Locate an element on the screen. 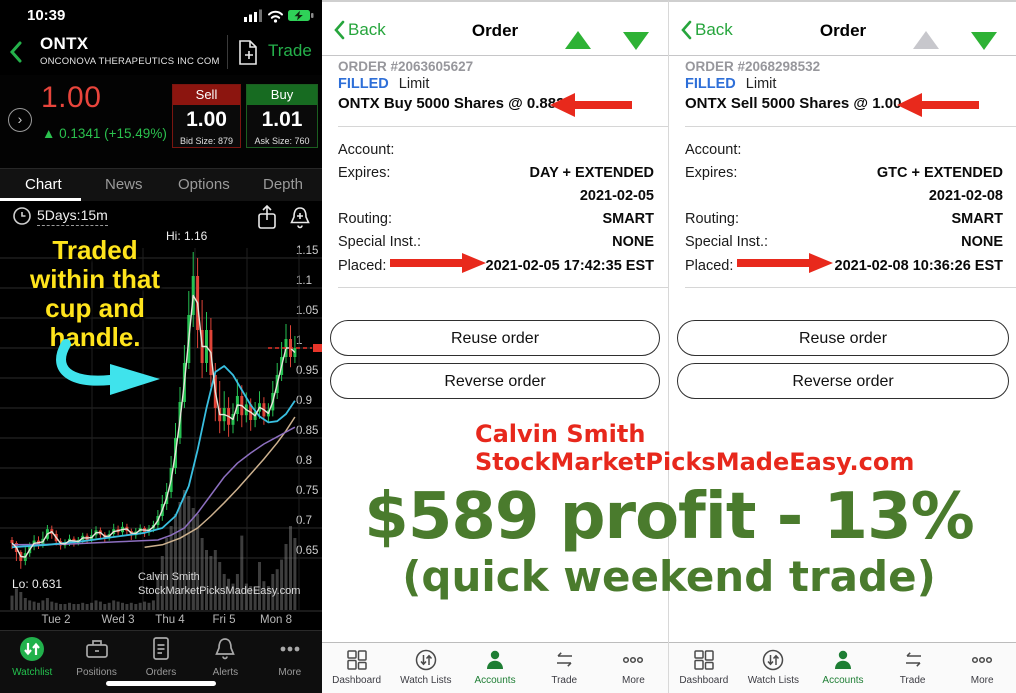 The image size is (1016, 693). bottom-nav: Watchlist Positions Orders is located at coordinates (161, 661).